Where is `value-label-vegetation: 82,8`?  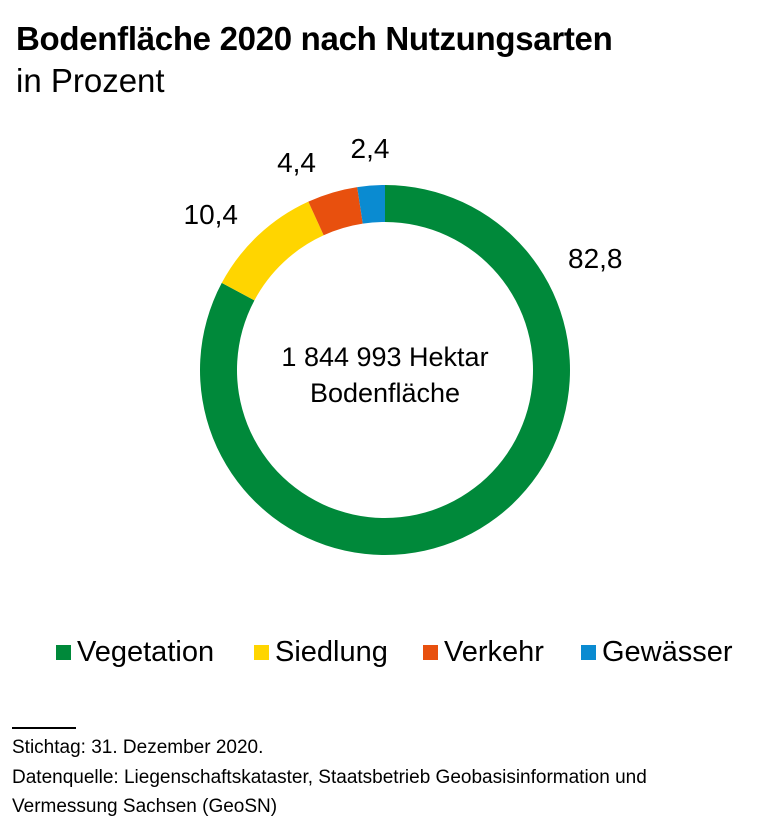
value-label-vegetation: 82,8 is located at coordinates (595, 258).